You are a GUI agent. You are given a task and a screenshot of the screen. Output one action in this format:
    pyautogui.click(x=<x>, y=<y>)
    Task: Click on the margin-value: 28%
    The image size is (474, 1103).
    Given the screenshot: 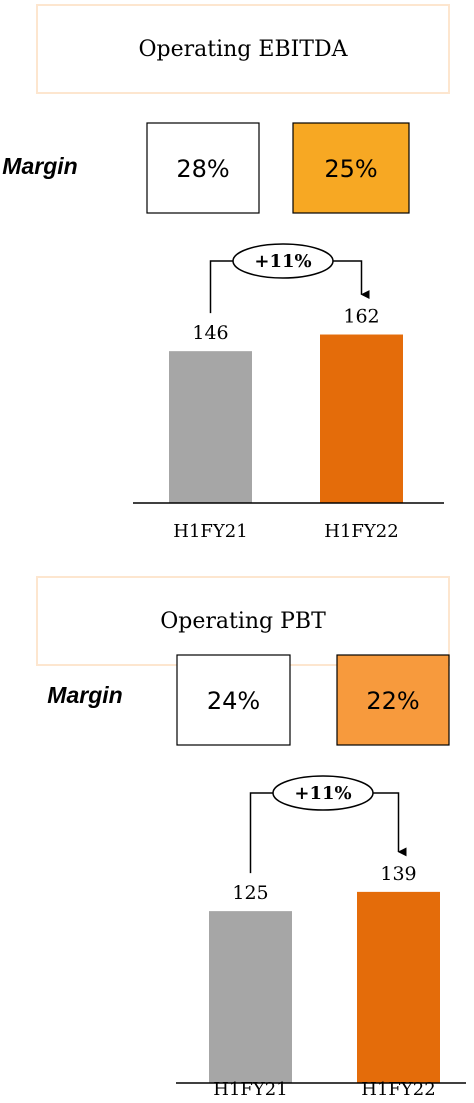 What is the action you would take?
    pyautogui.click(x=202, y=169)
    